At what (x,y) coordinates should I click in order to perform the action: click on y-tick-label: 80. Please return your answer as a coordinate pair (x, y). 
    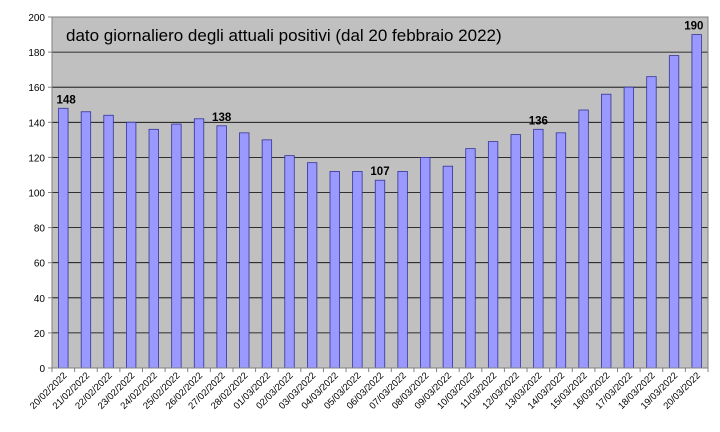
    Looking at the image, I should click on (40, 229).